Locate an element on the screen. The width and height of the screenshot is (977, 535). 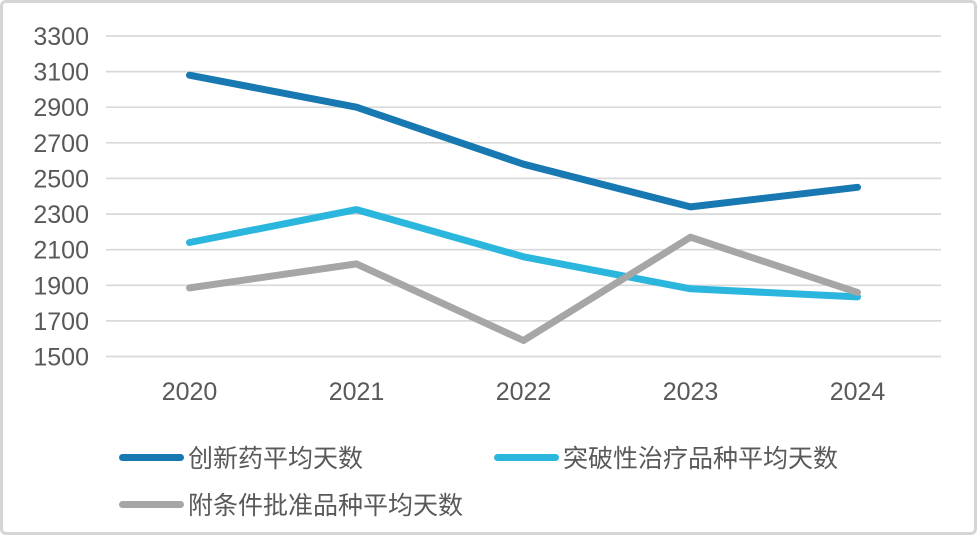
y-axis-tick-label: 2100 is located at coordinates (61, 251).